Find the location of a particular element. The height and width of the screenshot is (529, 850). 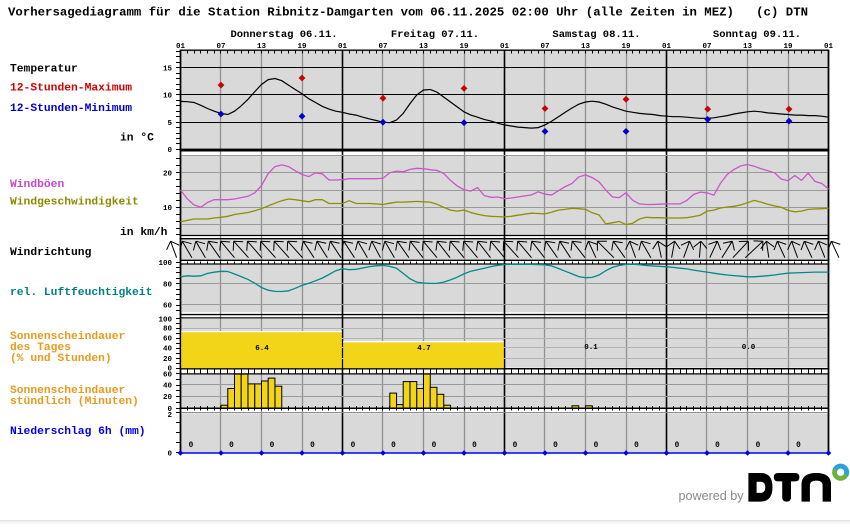

svg-text: Sonntag 09.11. is located at coordinates (757, 35).